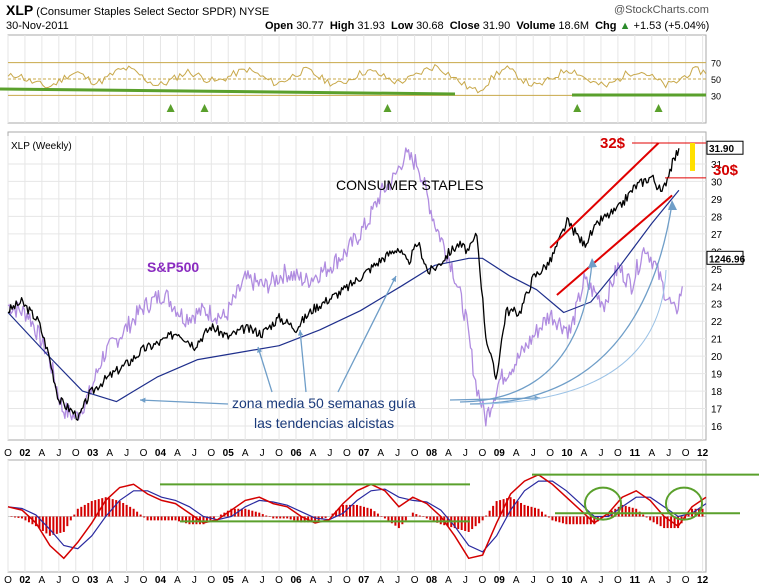 Image resolution: width=759 pixels, height=588 pixels. Describe the element at coordinates (717, 375) in the screenshot. I see `y-tick-label: 19` at that location.